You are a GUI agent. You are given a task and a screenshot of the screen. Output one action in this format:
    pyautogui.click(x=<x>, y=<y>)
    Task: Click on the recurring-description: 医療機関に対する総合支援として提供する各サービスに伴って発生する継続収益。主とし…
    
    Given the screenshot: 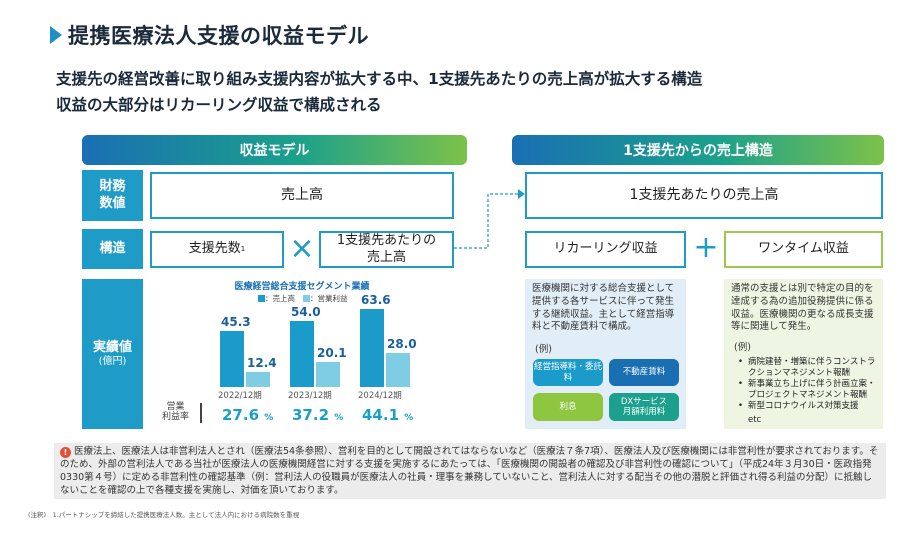 What is the action you would take?
    pyautogui.click(x=603, y=308)
    